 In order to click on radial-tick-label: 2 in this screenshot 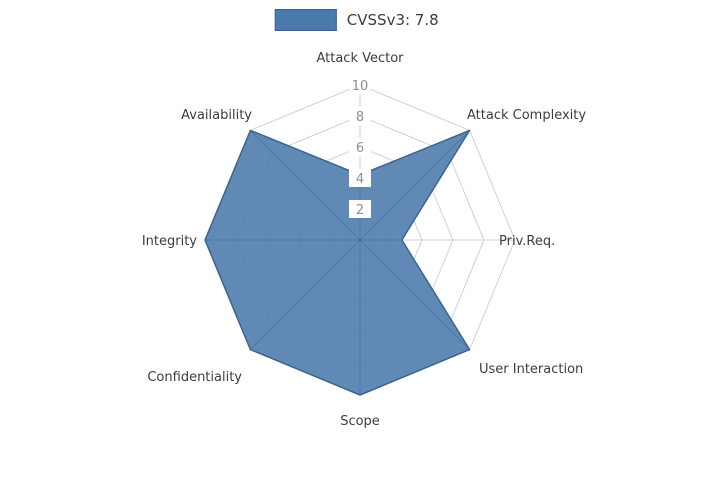, I will do `click(360, 210)`.